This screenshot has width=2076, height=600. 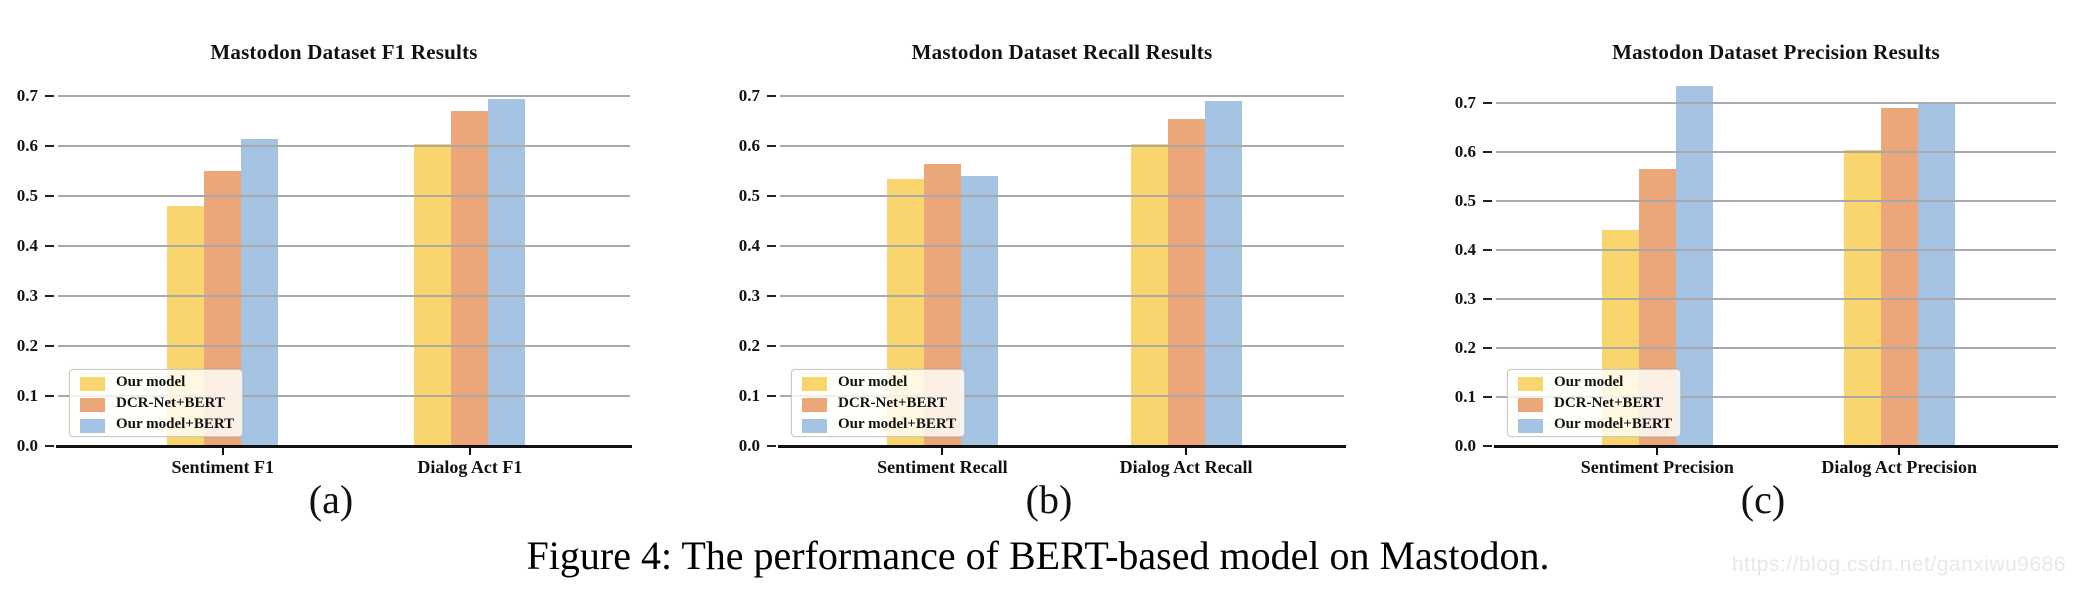 What do you see at coordinates (1223, 273) in the screenshot?
I see `bar-our-model-bert-dialog-act-recall` at bounding box center [1223, 273].